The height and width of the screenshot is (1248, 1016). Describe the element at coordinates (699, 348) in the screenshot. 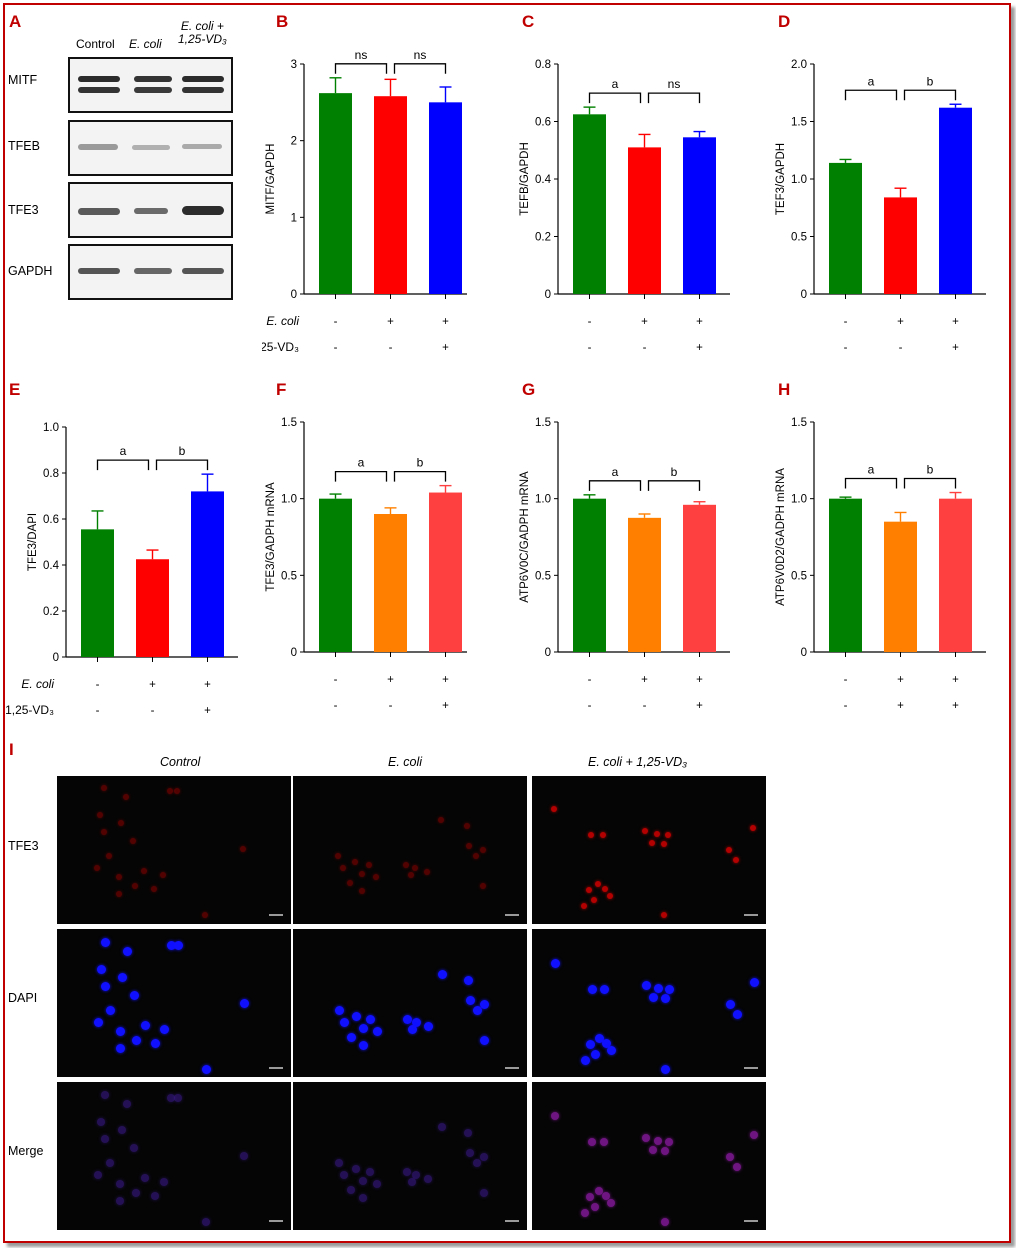

I see `chart-c-vd3-sign-2: +` at that location.